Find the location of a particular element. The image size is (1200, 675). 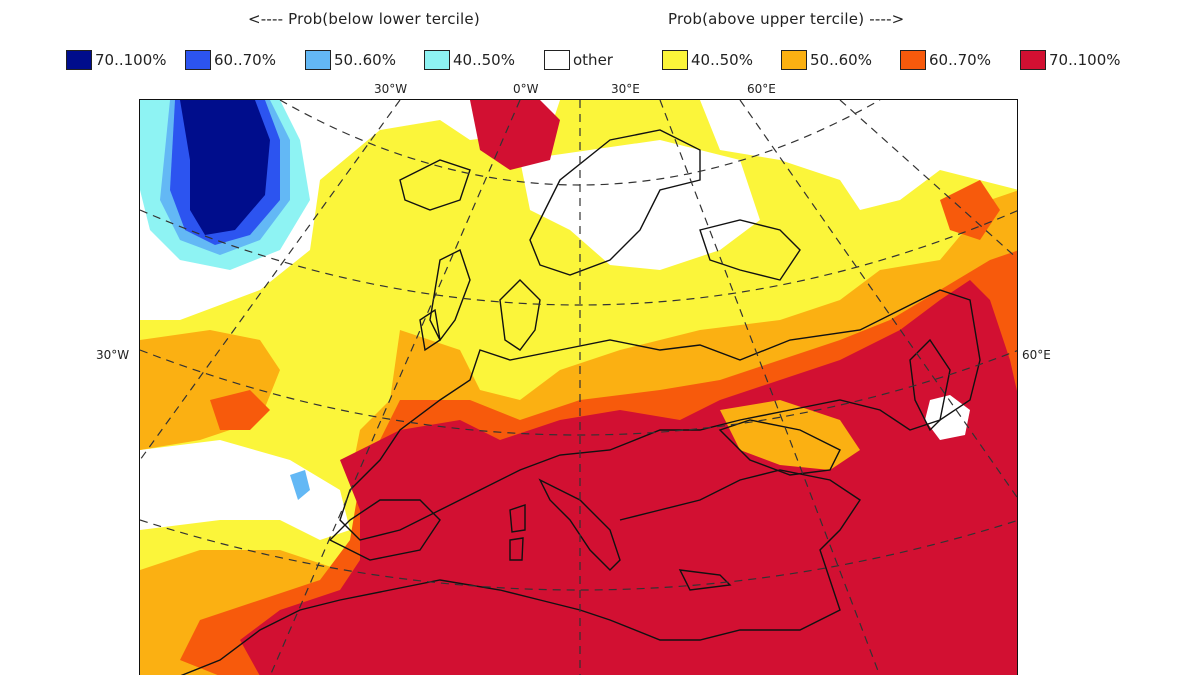

legend-item-above-40-50: 40..50% is located at coordinates (707, 60).